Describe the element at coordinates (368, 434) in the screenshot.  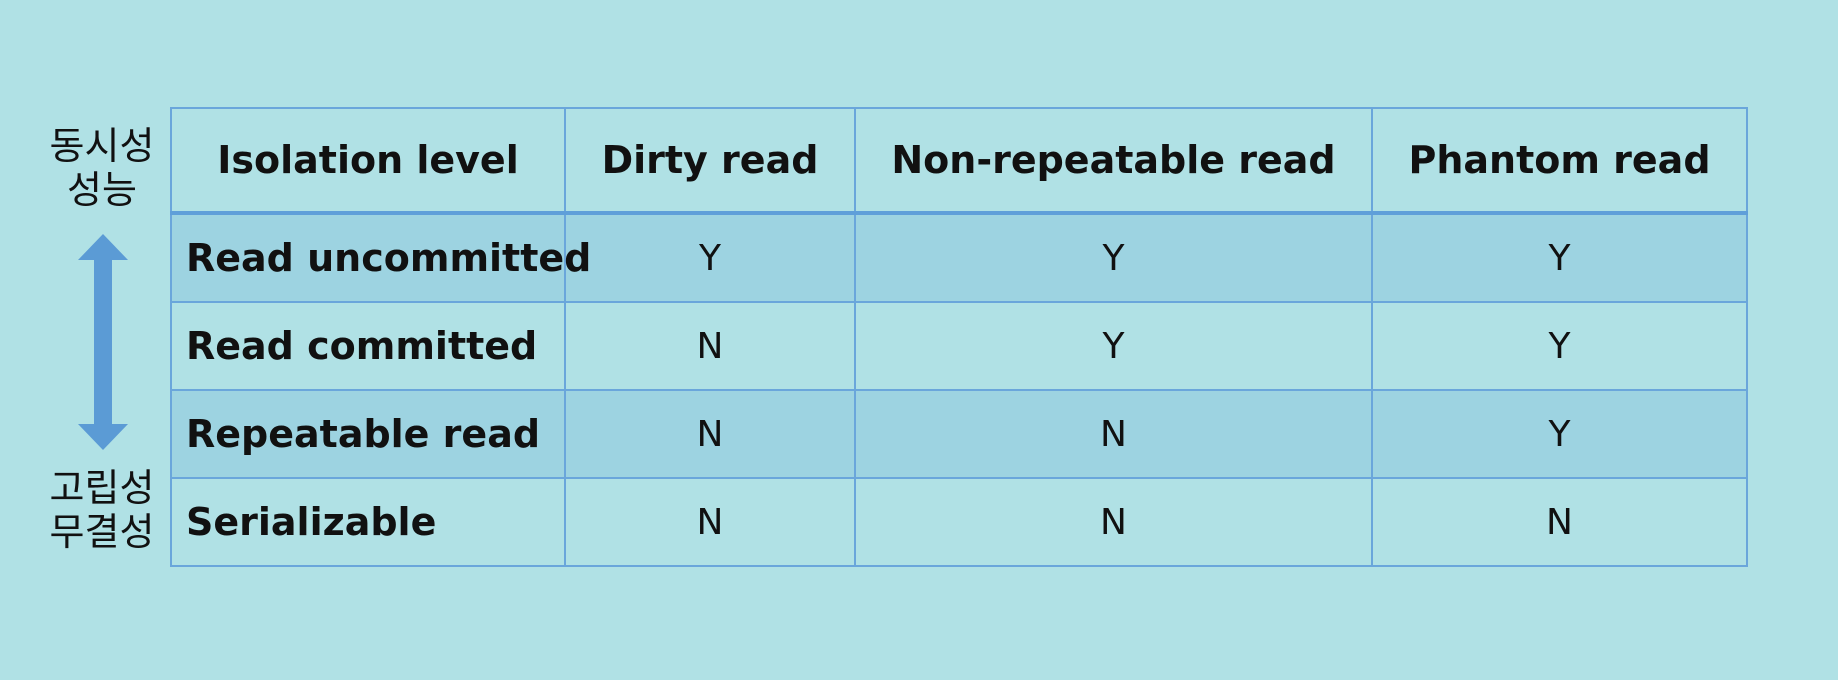
I see `level-cell: Repeatable read` at that location.